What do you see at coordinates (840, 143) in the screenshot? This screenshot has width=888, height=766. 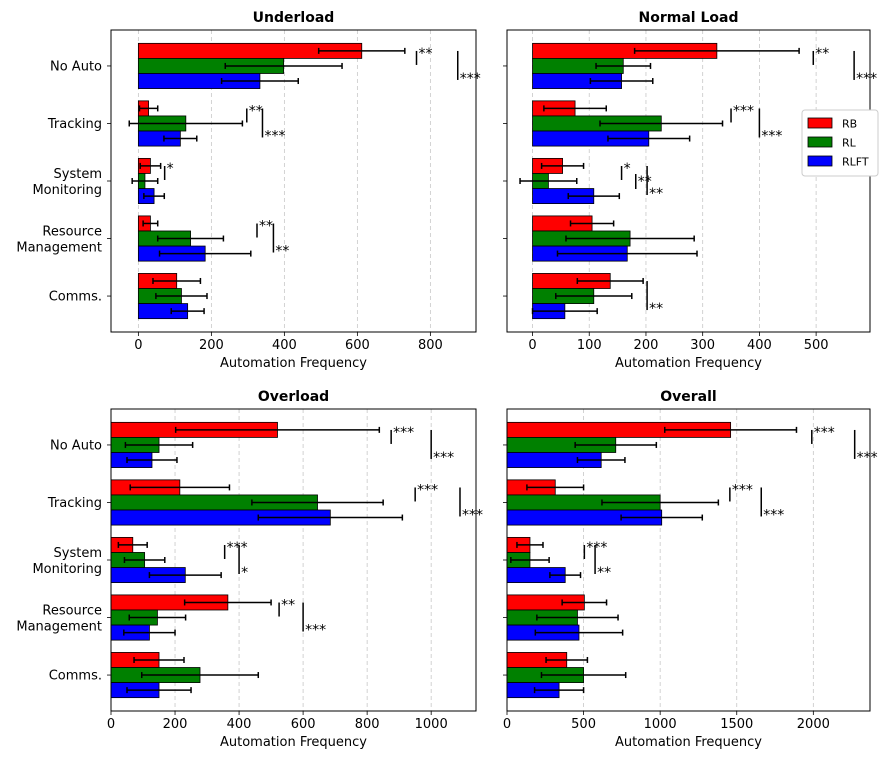 I see `legend: RB RL RLFT` at bounding box center [840, 143].